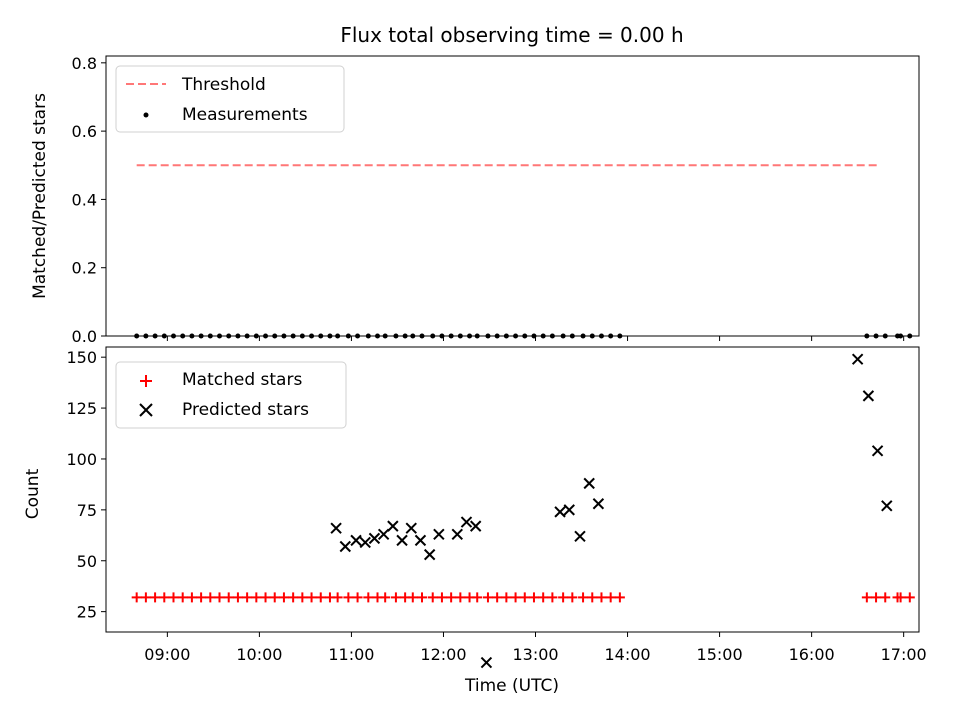 This screenshot has height=720, width=960. What do you see at coordinates (146, 115) in the screenshot?
I see `measurements-legend-swatch` at bounding box center [146, 115].